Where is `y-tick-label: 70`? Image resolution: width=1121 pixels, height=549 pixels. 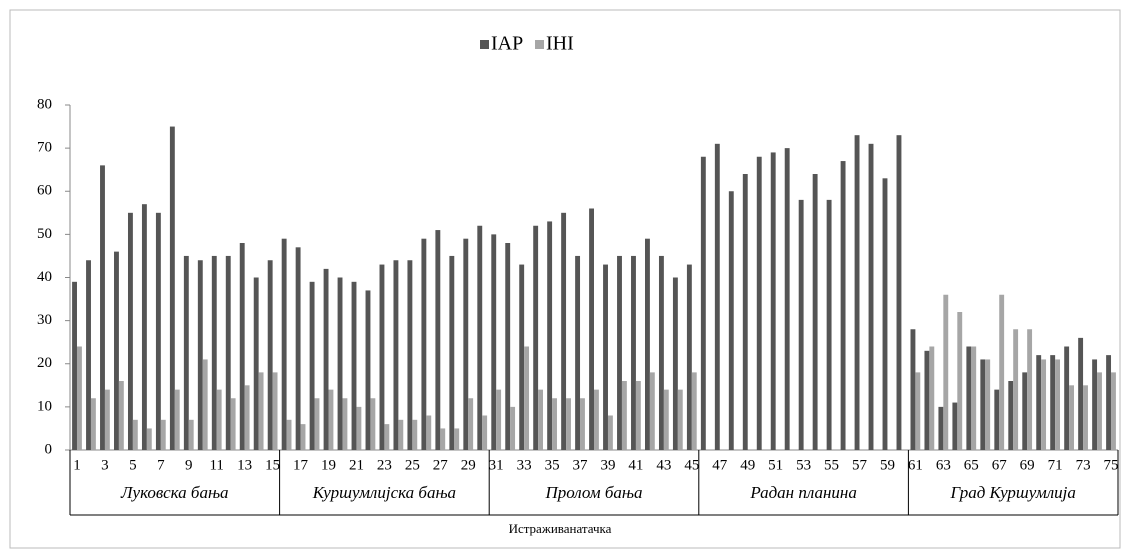 y-tick-label: 70 is located at coordinates (44, 148).